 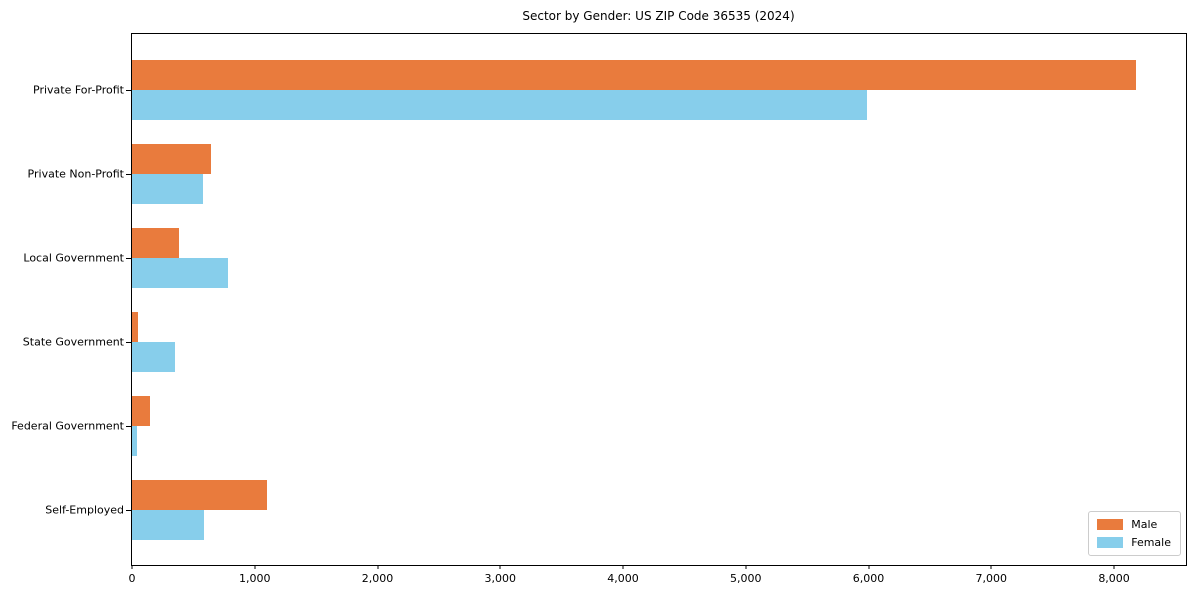 What do you see at coordinates (78, 90) in the screenshot?
I see `y-tick-label: Private For-Profit` at bounding box center [78, 90].